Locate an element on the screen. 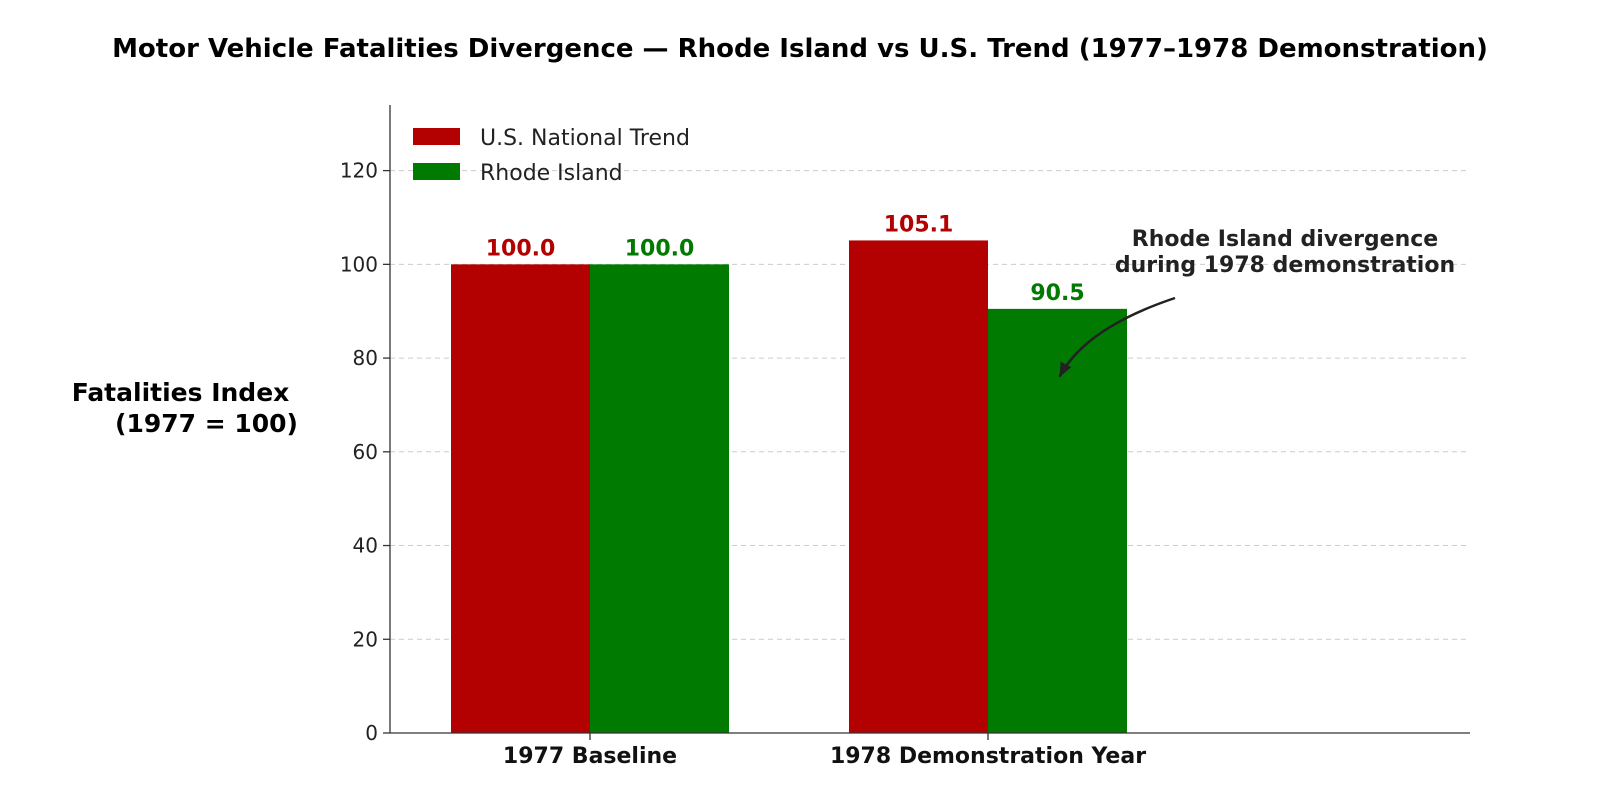 This screenshot has height=801, width=1600. y-tick-label: 120 is located at coordinates (359, 171).